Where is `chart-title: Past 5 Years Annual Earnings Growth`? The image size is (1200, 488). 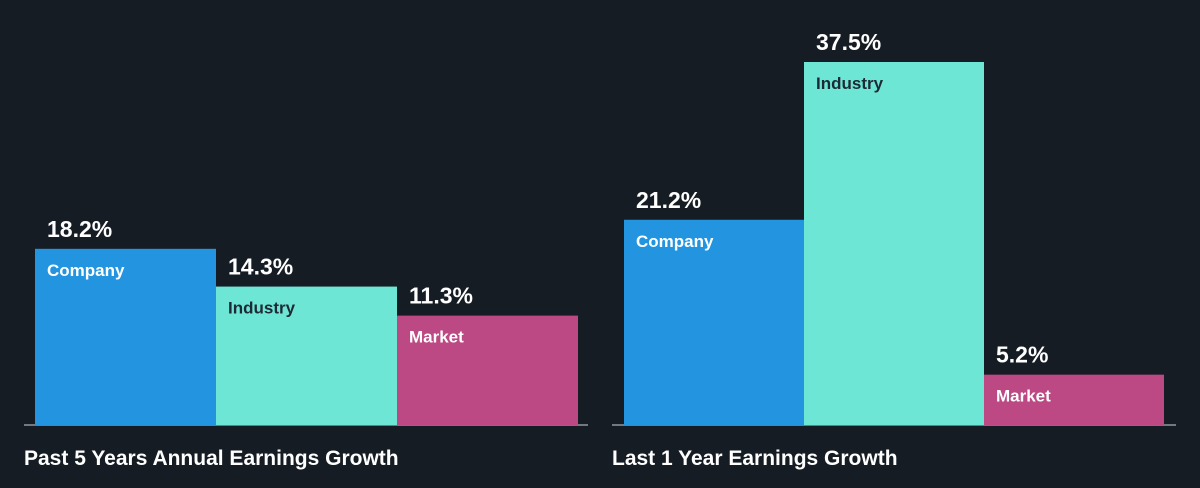 chart-title: Past 5 Years Annual Earnings Growth is located at coordinates (211, 458).